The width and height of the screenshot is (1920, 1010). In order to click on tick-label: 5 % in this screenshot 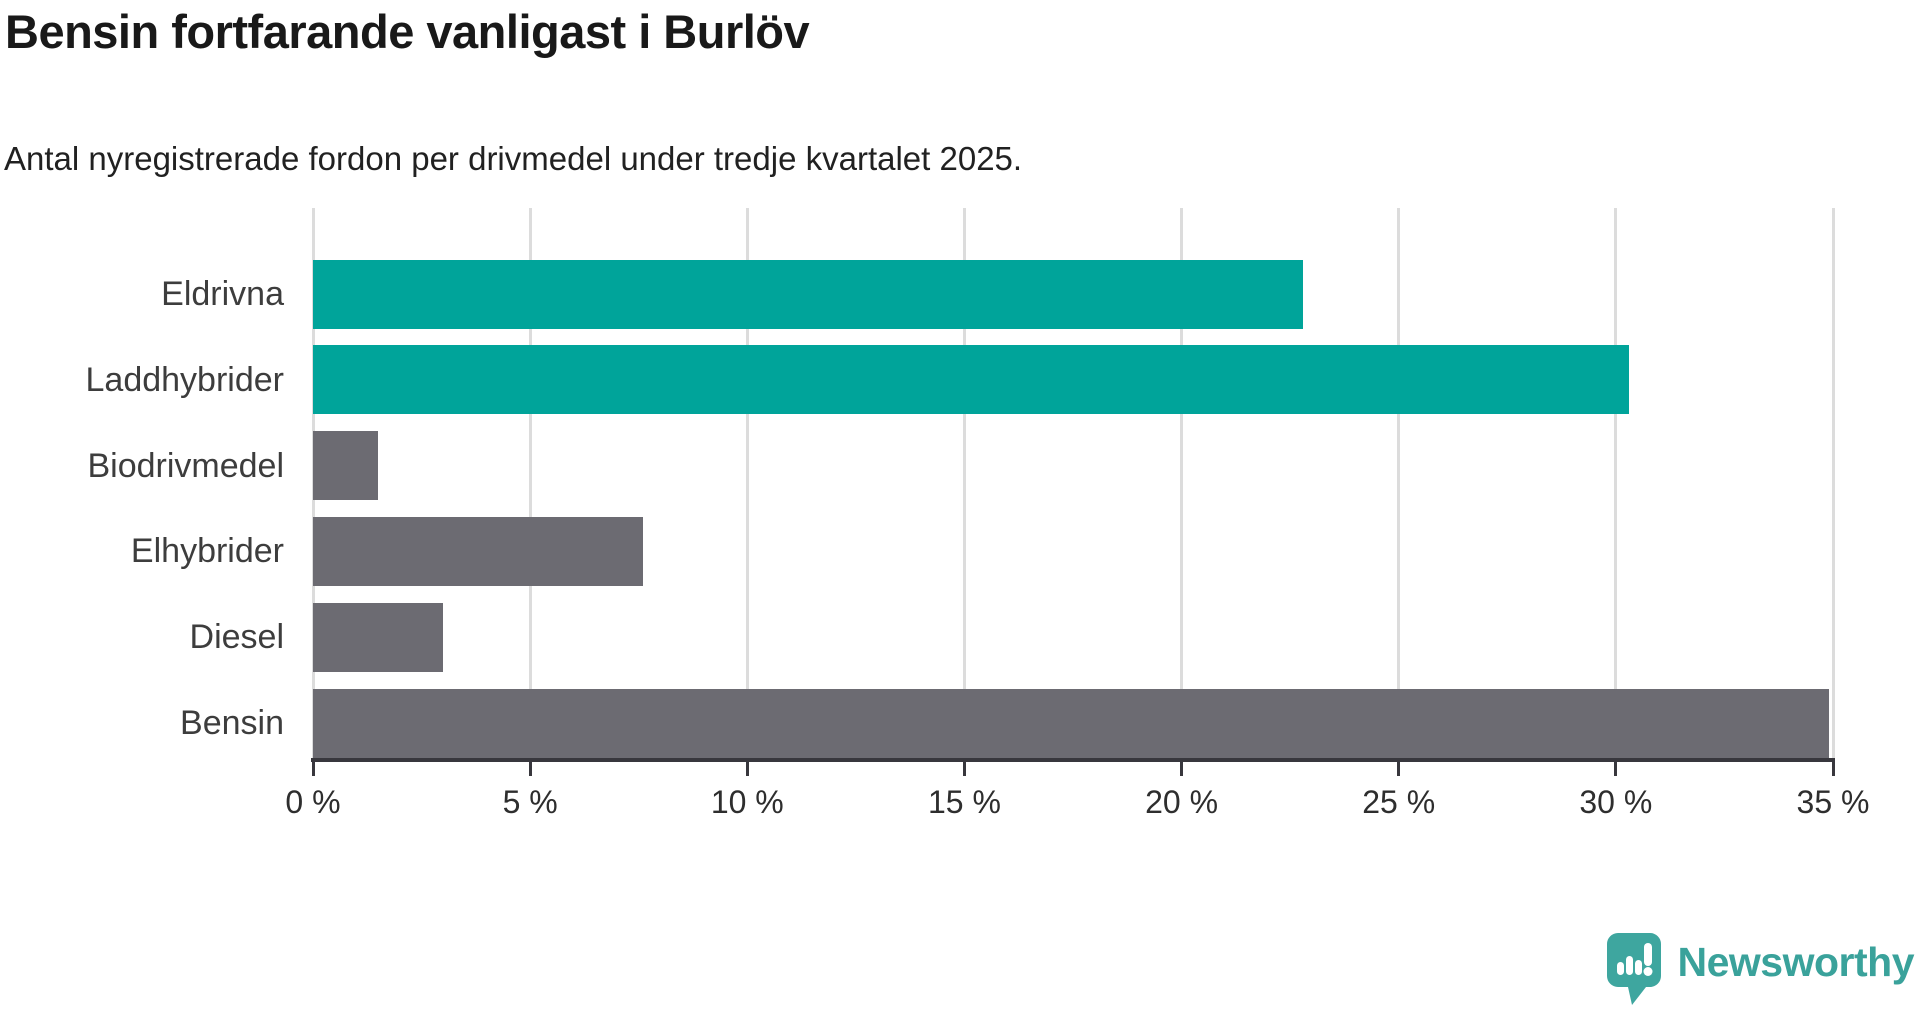, I will do `click(530, 802)`.